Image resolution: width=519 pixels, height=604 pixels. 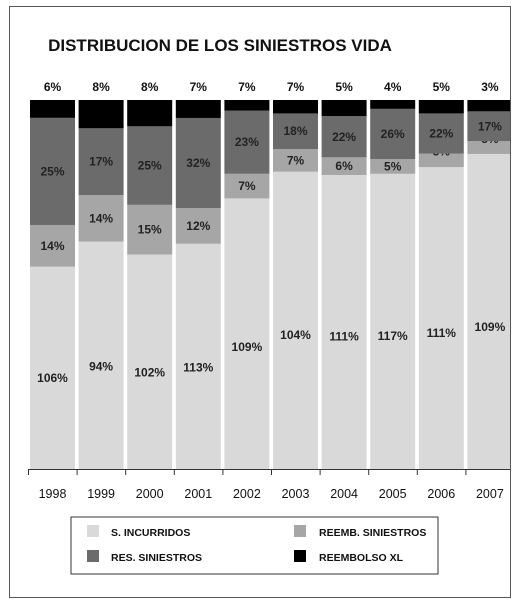 I want to click on data-label-s-incurridos-2000: 102%, so click(x=149, y=372).